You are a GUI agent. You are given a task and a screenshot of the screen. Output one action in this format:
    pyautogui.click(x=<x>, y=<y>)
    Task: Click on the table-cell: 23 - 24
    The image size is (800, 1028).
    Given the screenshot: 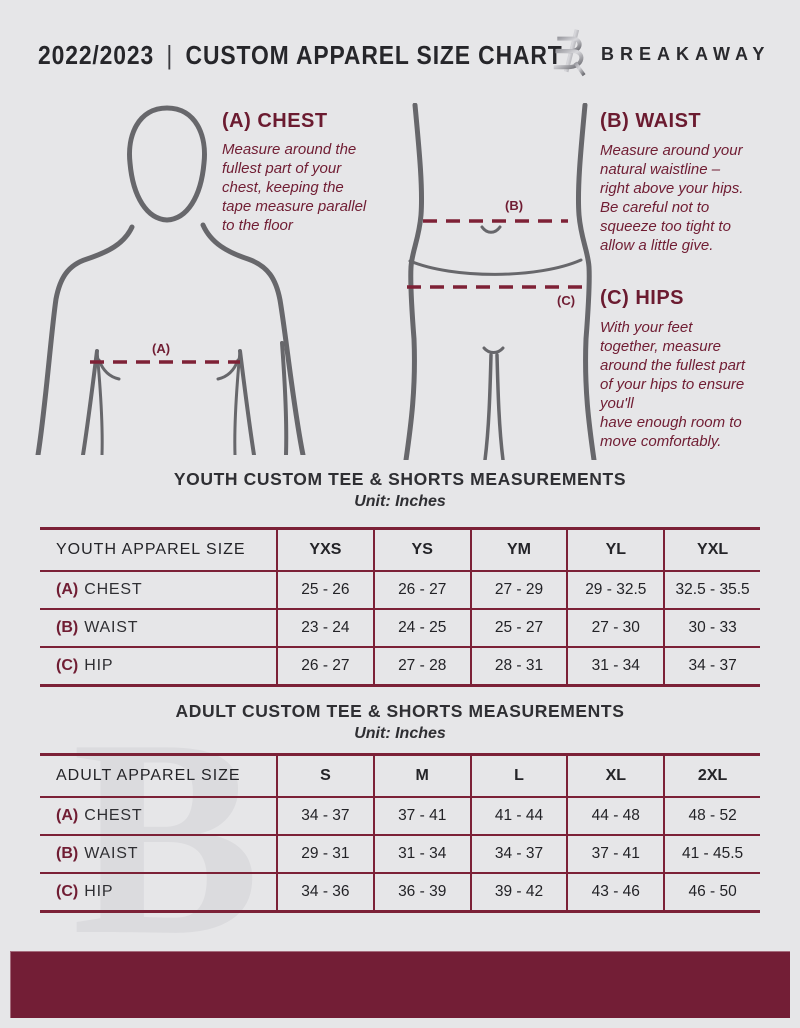 What is the action you would take?
    pyautogui.click(x=324, y=628)
    